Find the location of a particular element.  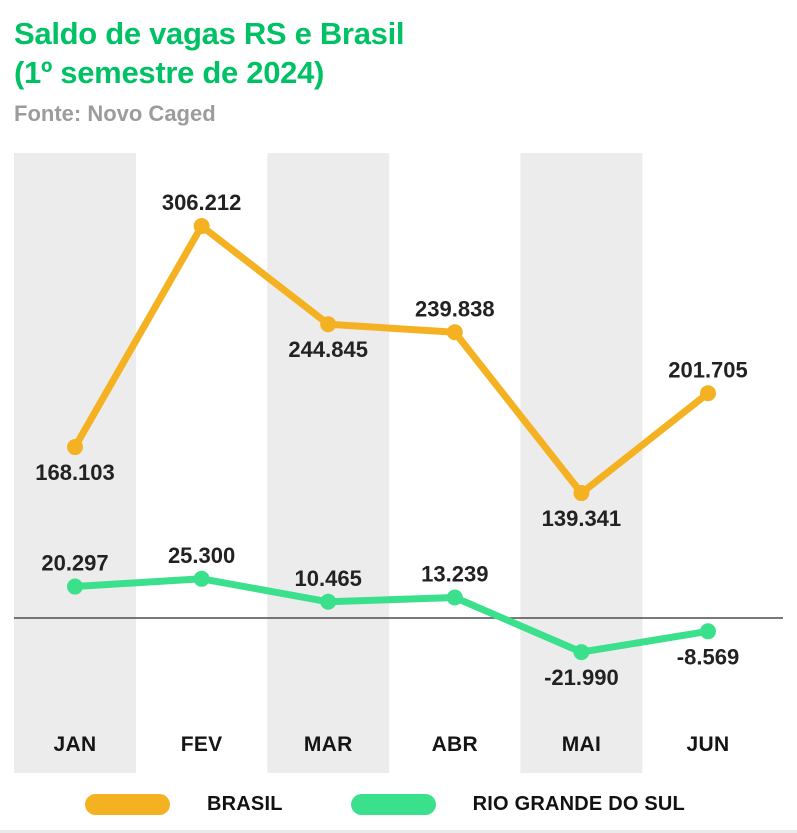

brasil-value-label: 201.705 is located at coordinates (708, 369).